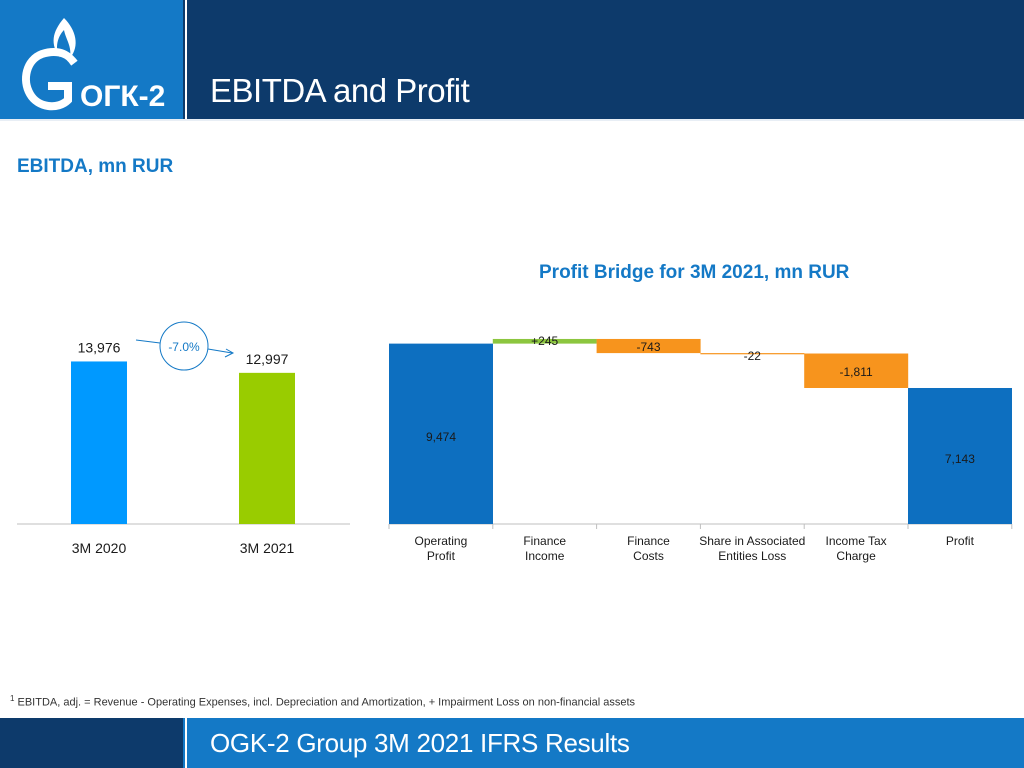 Image resolution: width=1024 pixels, height=768 pixels. I want to click on bridge-category-label-1-1: Income, so click(545, 556).